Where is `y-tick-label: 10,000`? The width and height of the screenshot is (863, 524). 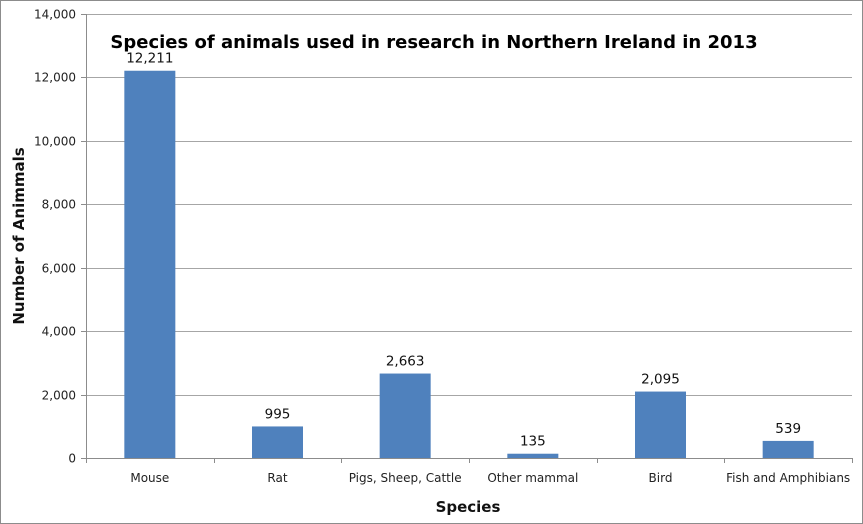
y-tick-label: 10,000 is located at coordinates (55, 142).